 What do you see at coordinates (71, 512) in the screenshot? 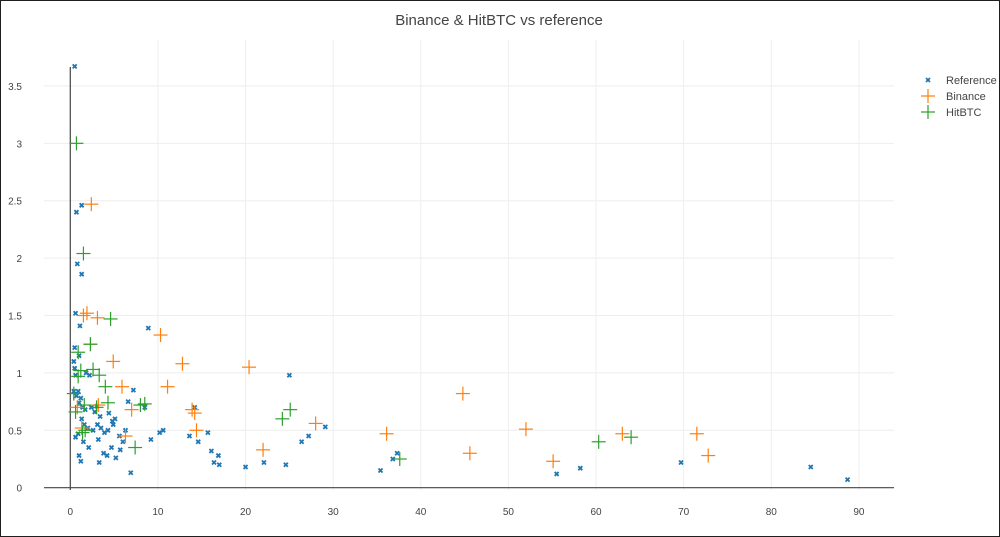
I see `x-tick-label: 0` at bounding box center [71, 512].